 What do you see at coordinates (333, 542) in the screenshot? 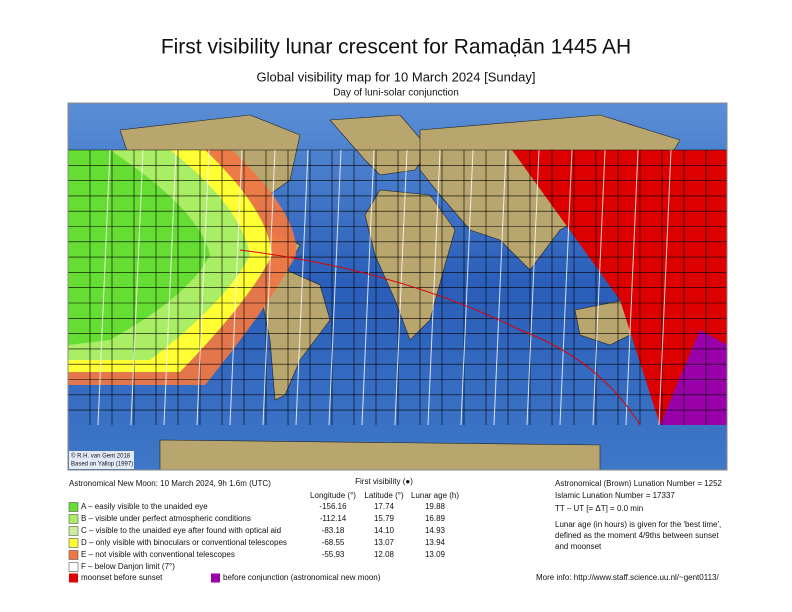
I see `legend-value: -68.55` at bounding box center [333, 542].